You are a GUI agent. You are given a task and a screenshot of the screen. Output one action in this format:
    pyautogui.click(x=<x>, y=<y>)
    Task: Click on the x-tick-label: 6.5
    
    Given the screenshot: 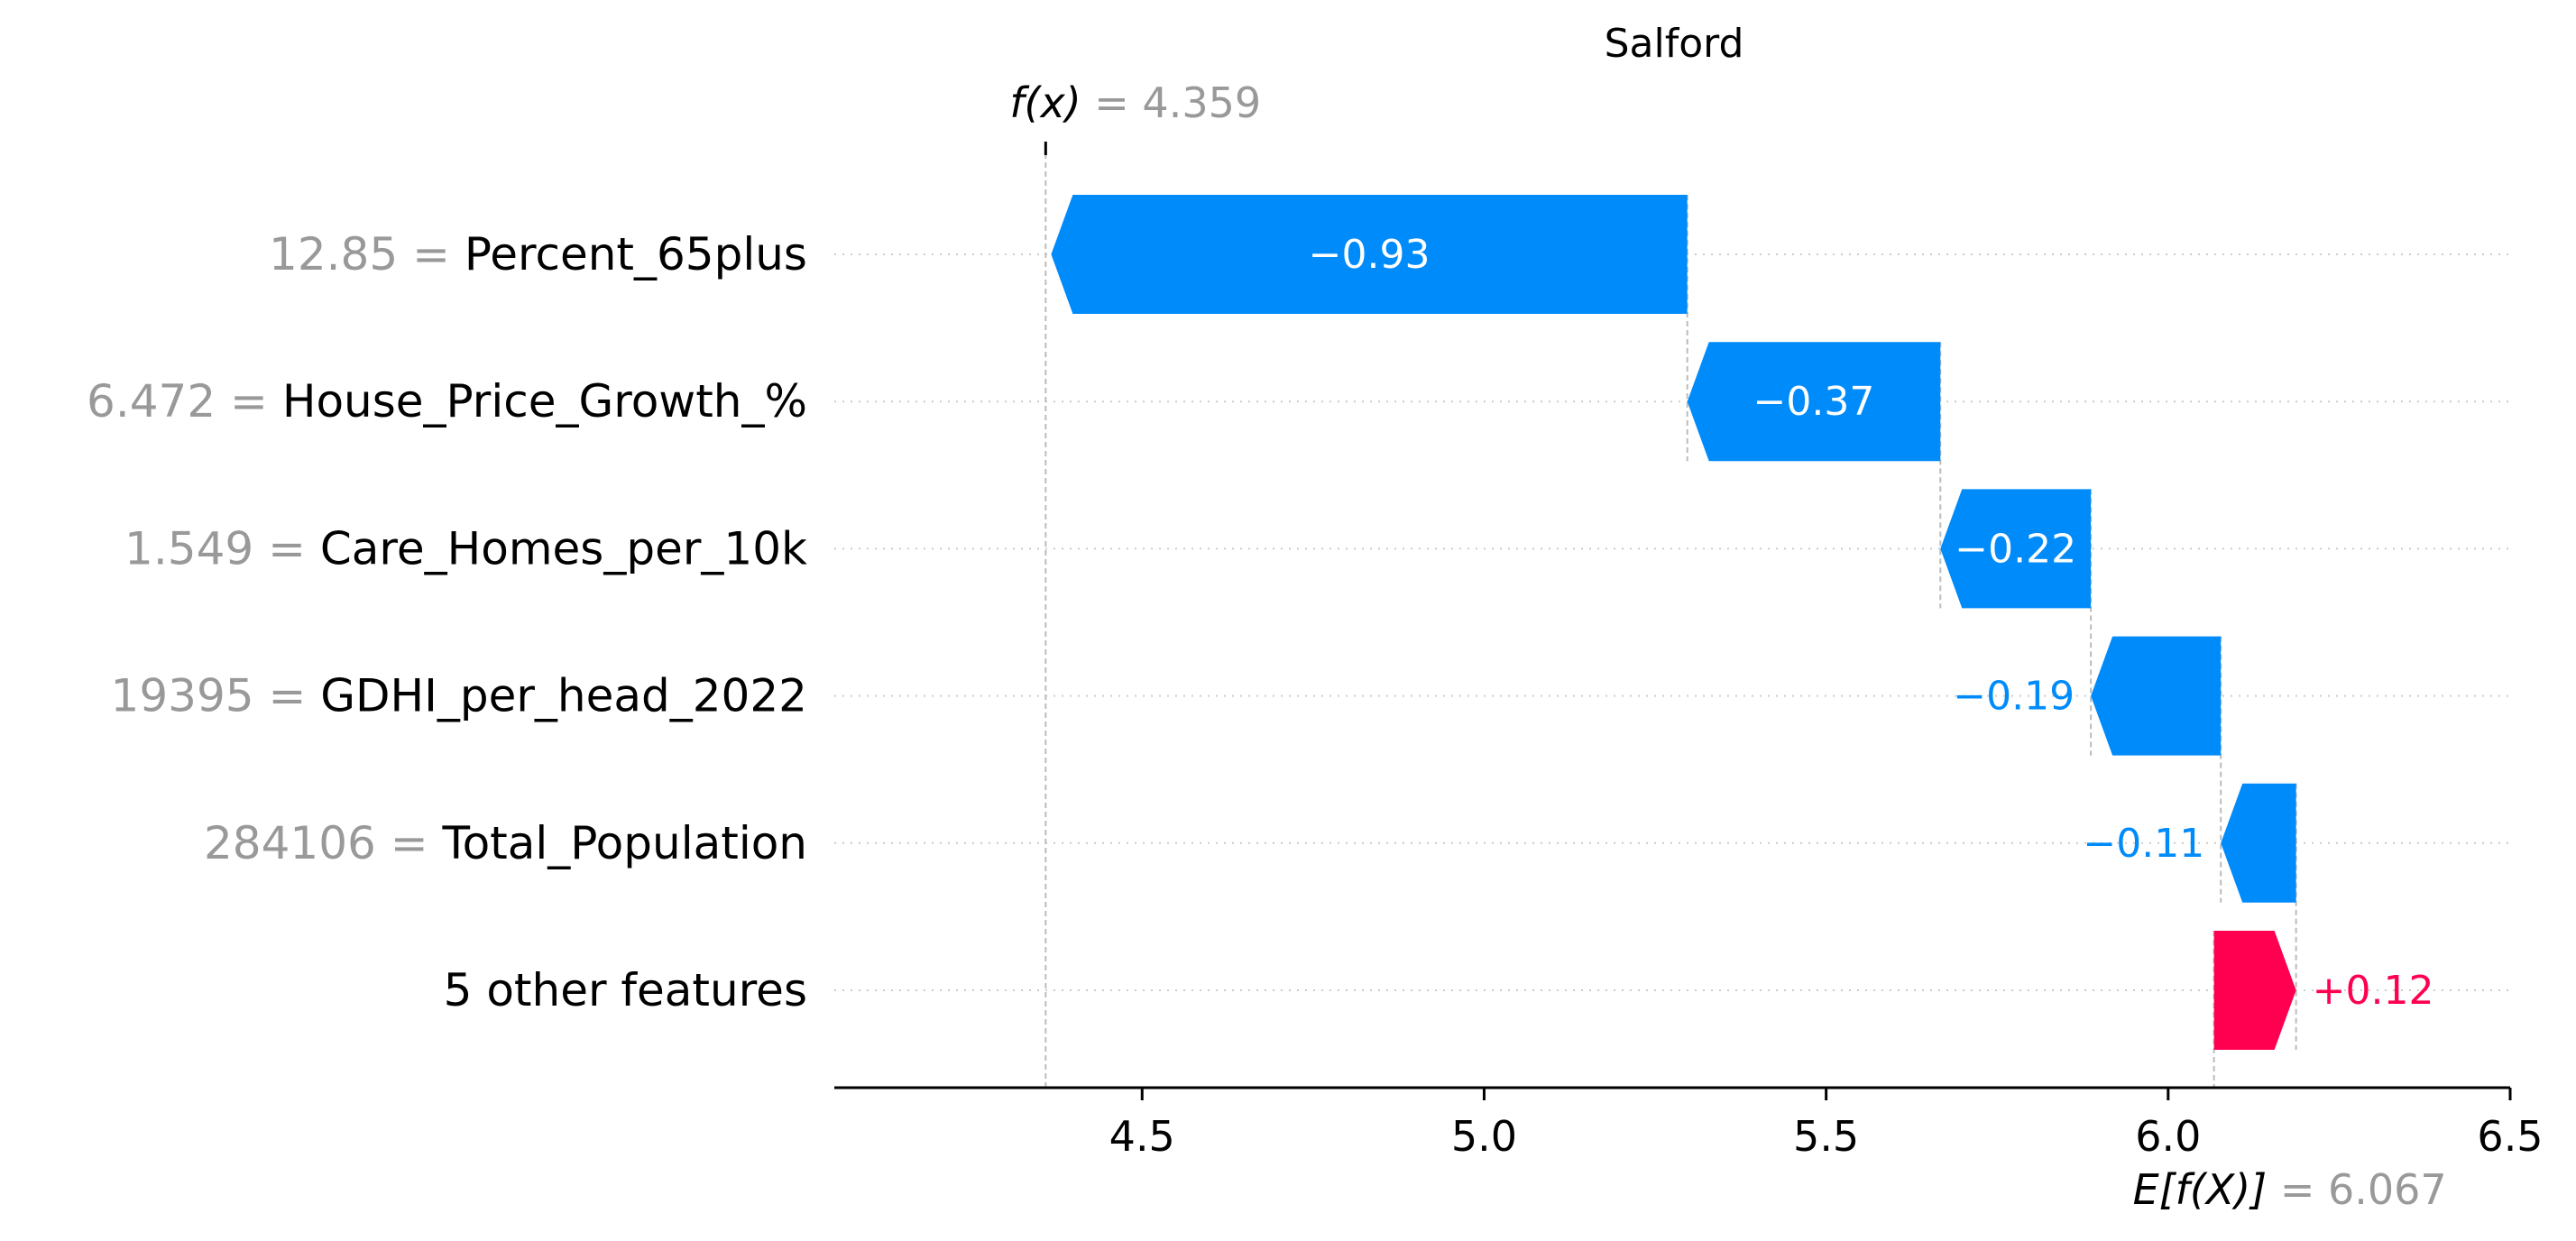 What is the action you would take?
    pyautogui.click(x=2510, y=1136)
    